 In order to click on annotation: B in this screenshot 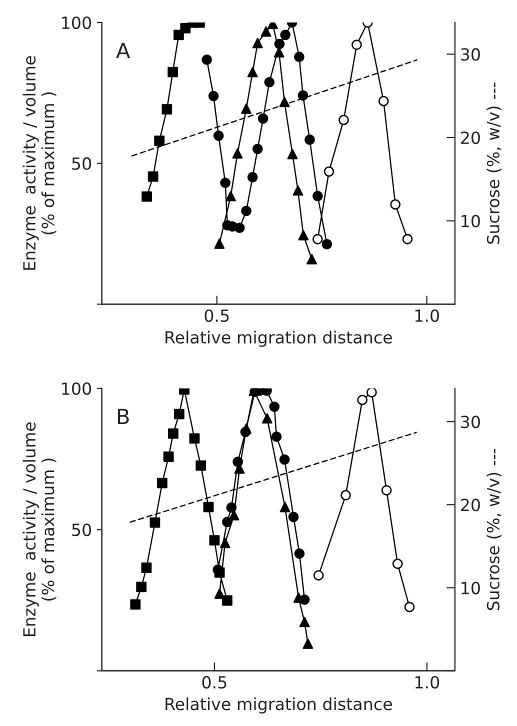, I will do `click(123, 416)`.